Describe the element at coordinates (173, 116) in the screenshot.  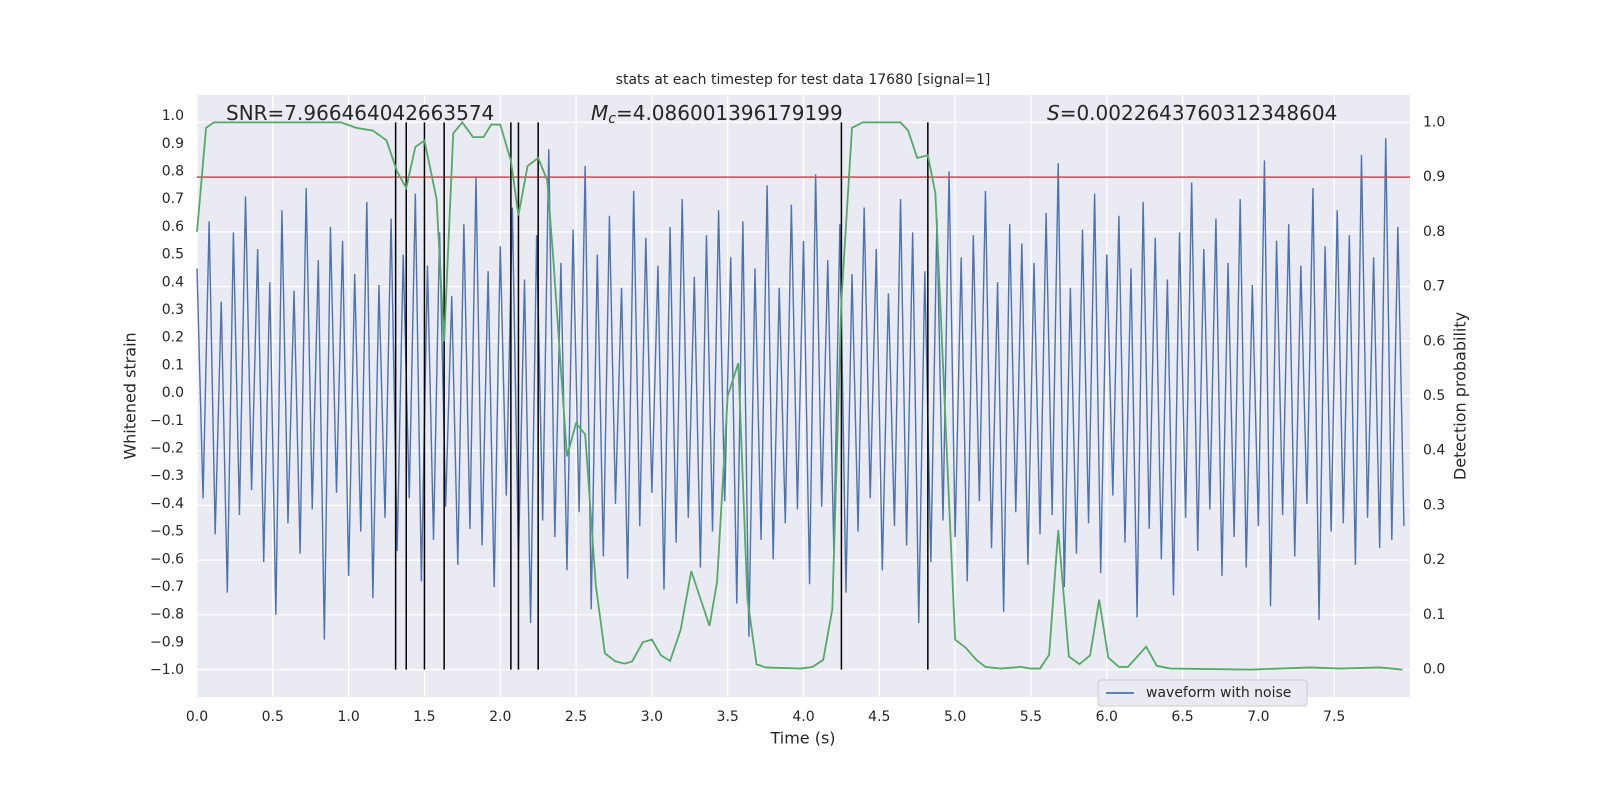
I see `y-tick-label: 1.0` at that location.